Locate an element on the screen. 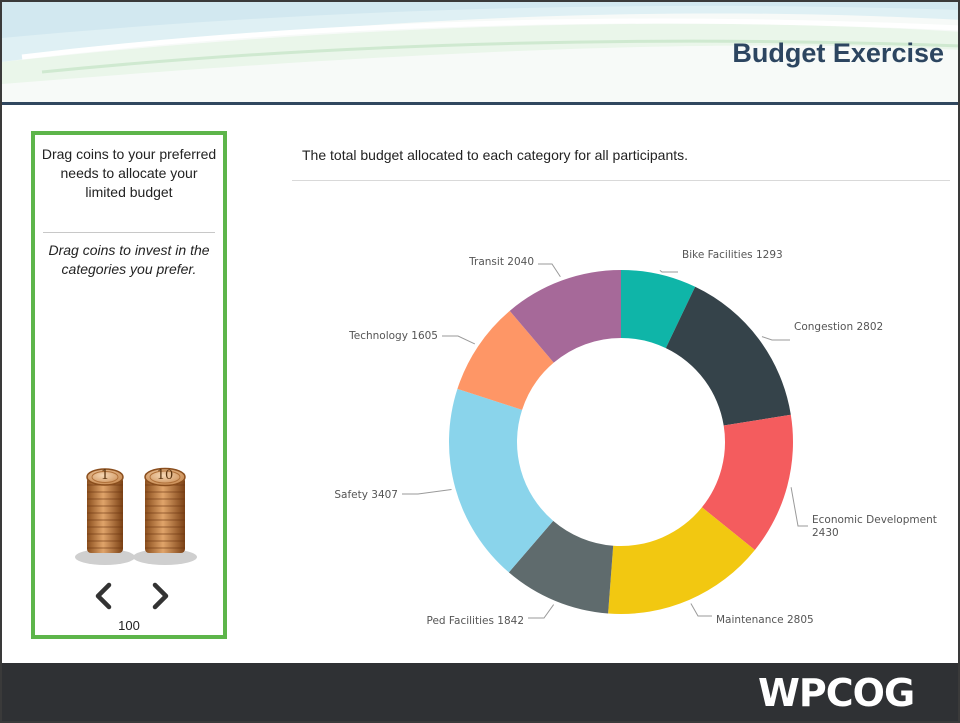 Image resolution: width=960 pixels, height=723 pixels. wpcog-logo: WPCOG is located at coordinates (836, 693).